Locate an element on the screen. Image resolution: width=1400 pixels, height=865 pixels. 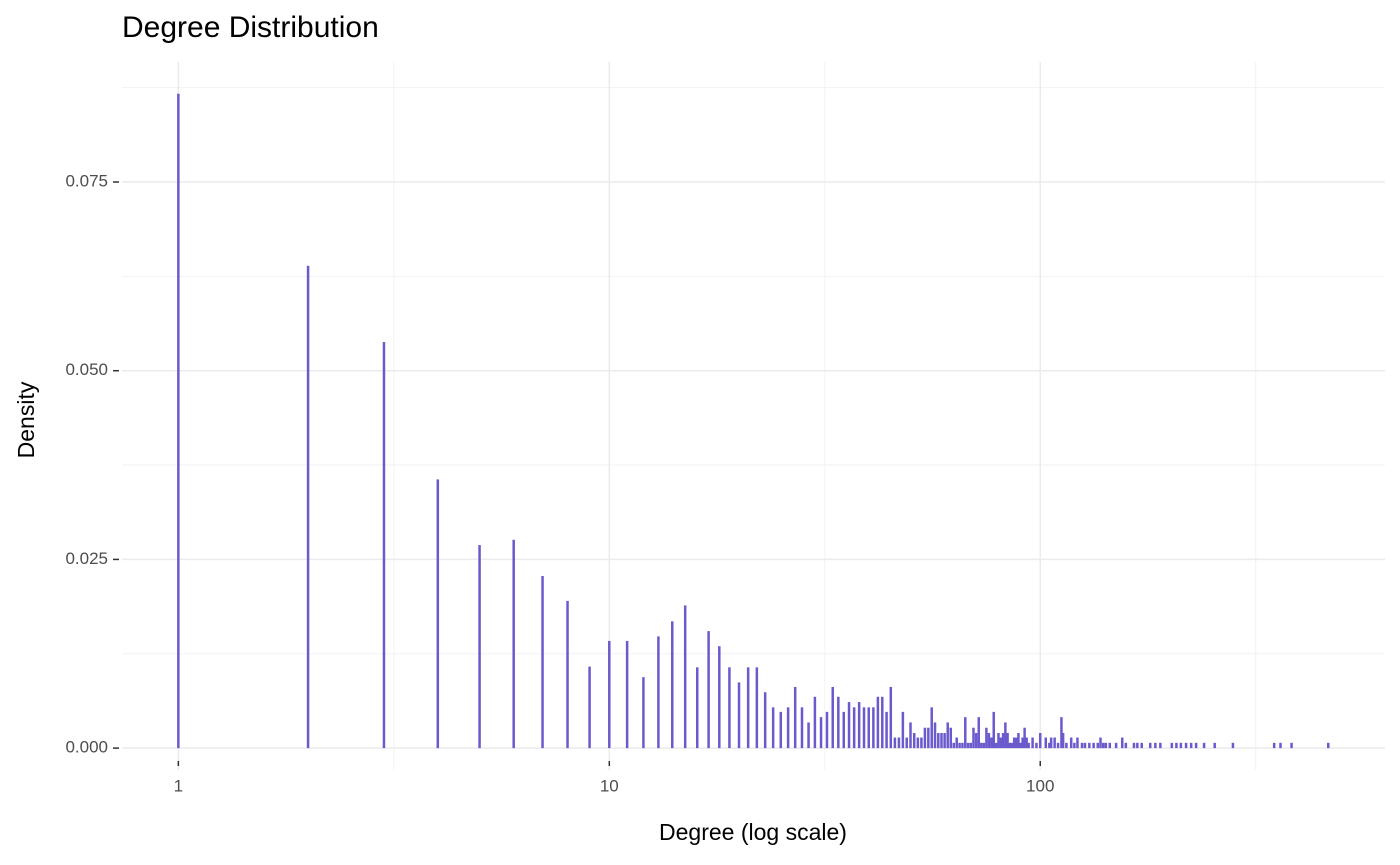
x-tick-label: 100 is located at coordinates (1040, 785).